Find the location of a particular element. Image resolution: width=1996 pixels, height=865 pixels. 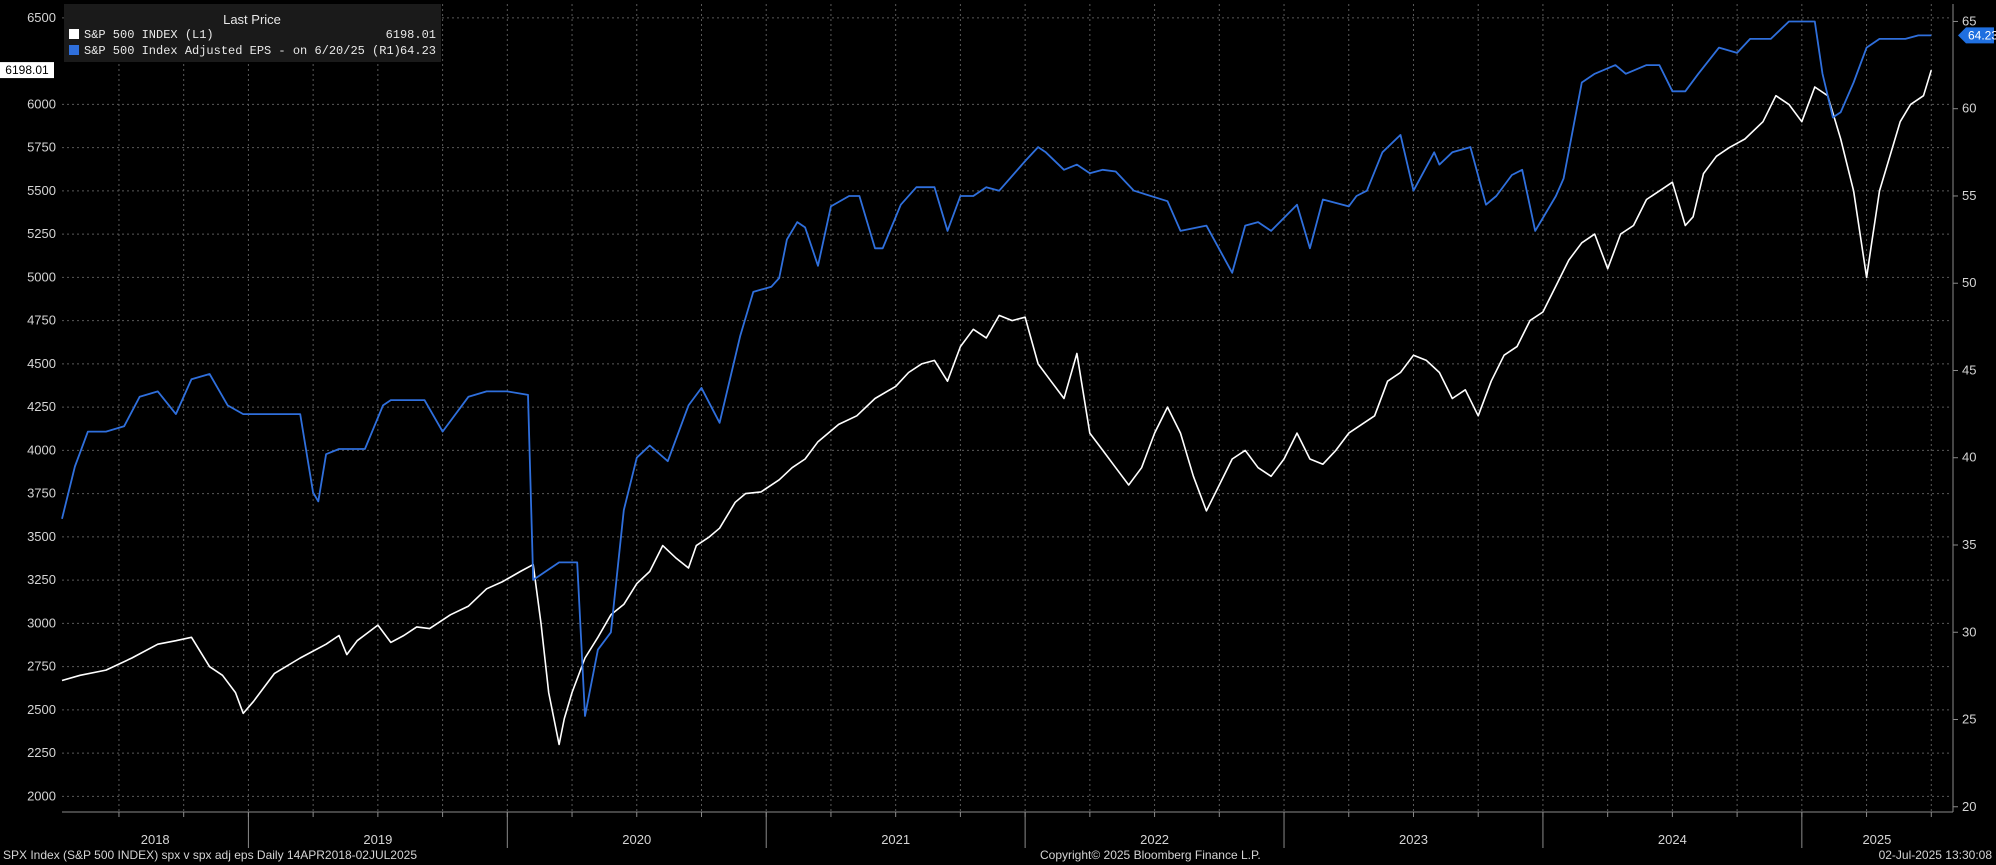

legend-swatch-eps is located at coordinates (74, 50).